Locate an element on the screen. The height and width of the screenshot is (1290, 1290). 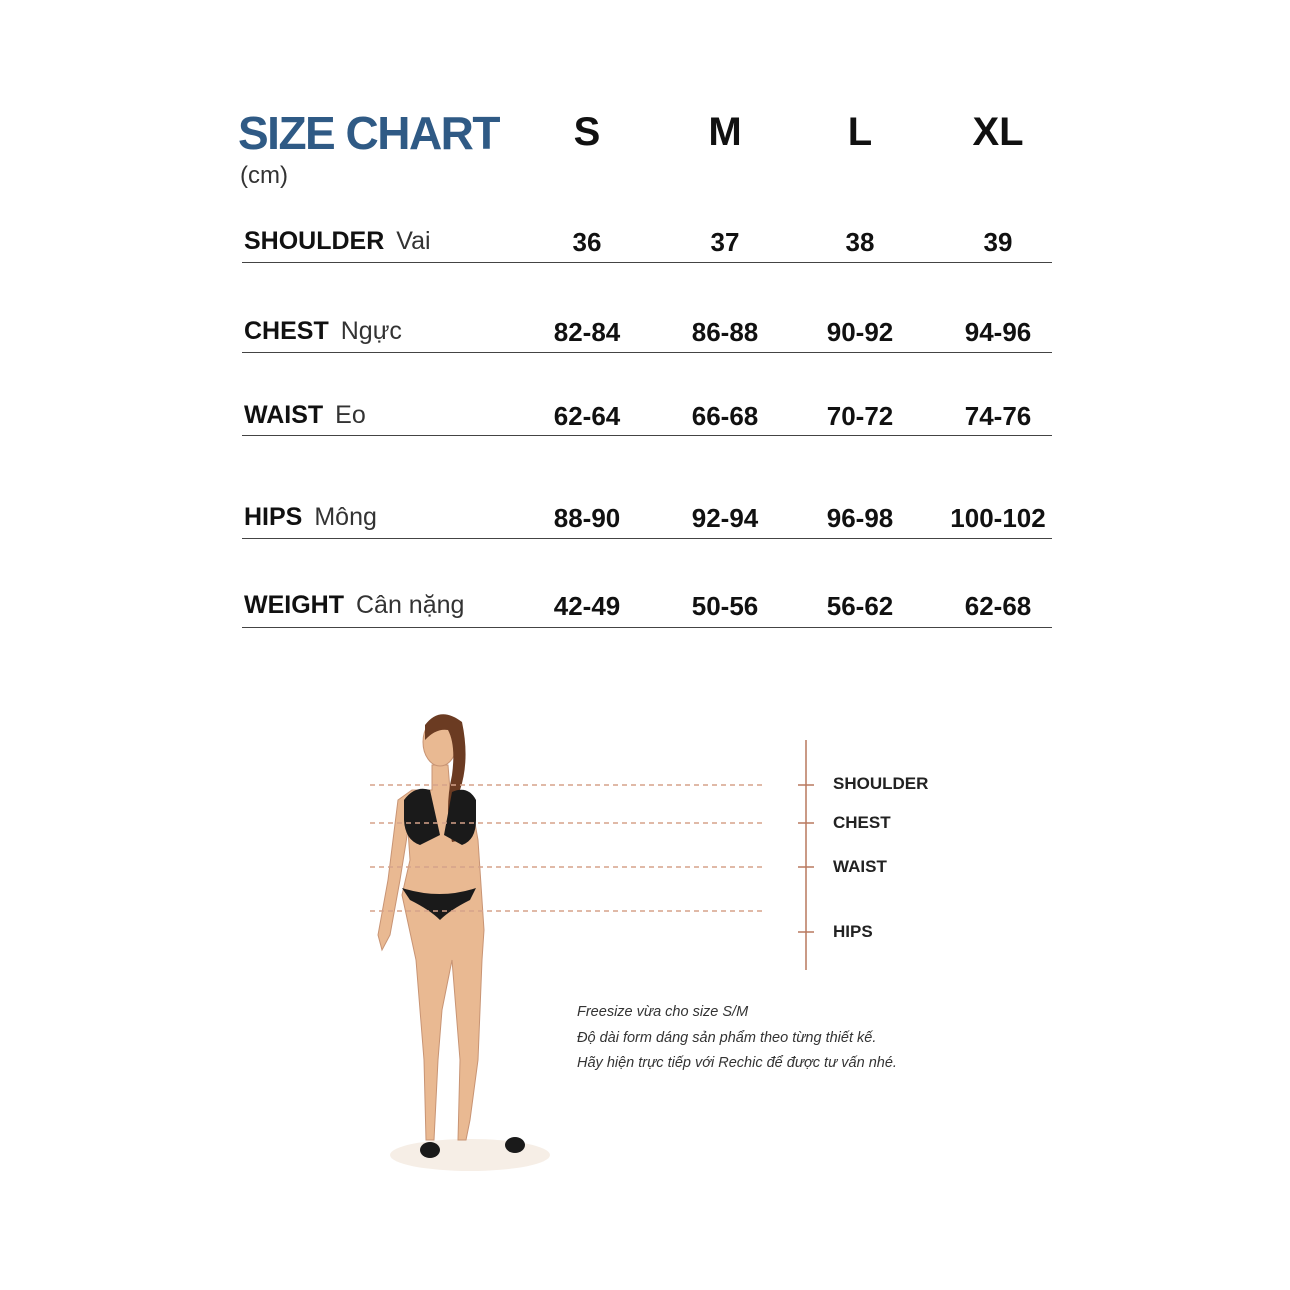
row-label-en: HIPS is located at coordinates (273, 517).